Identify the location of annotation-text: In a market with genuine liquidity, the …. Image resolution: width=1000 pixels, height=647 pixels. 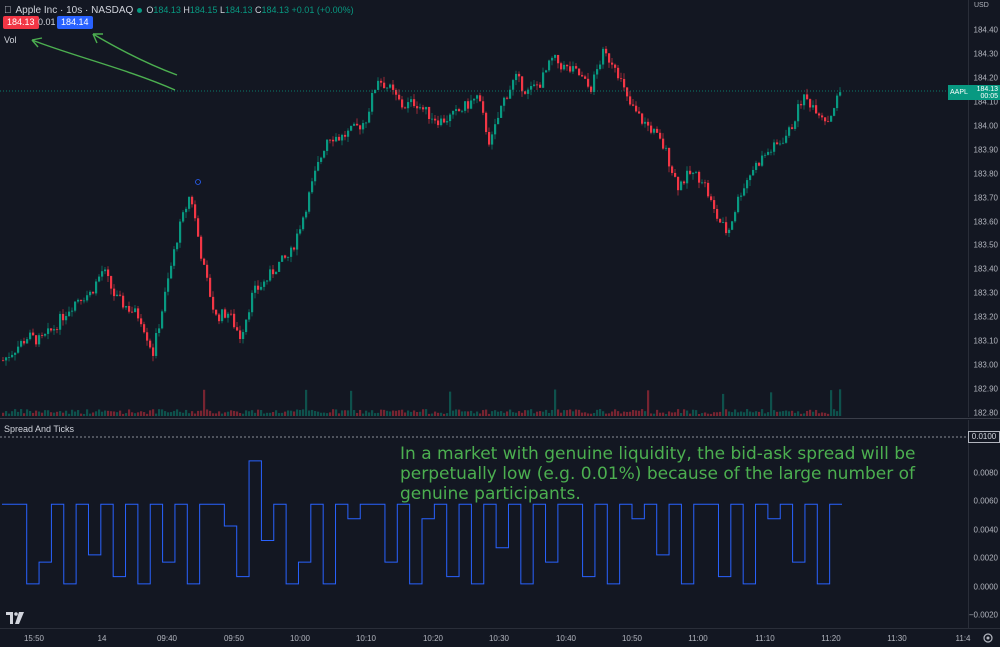
(658, 474).